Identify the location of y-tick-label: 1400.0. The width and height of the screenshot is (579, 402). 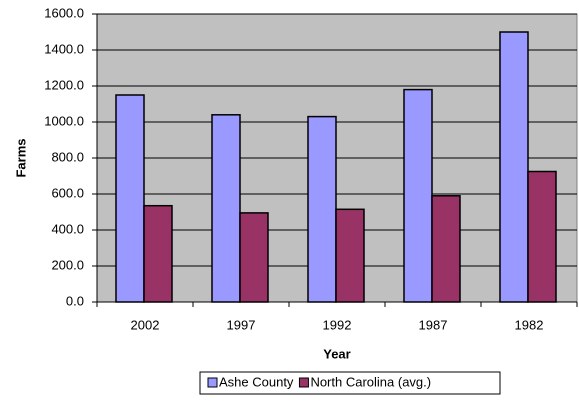
(64, 48).